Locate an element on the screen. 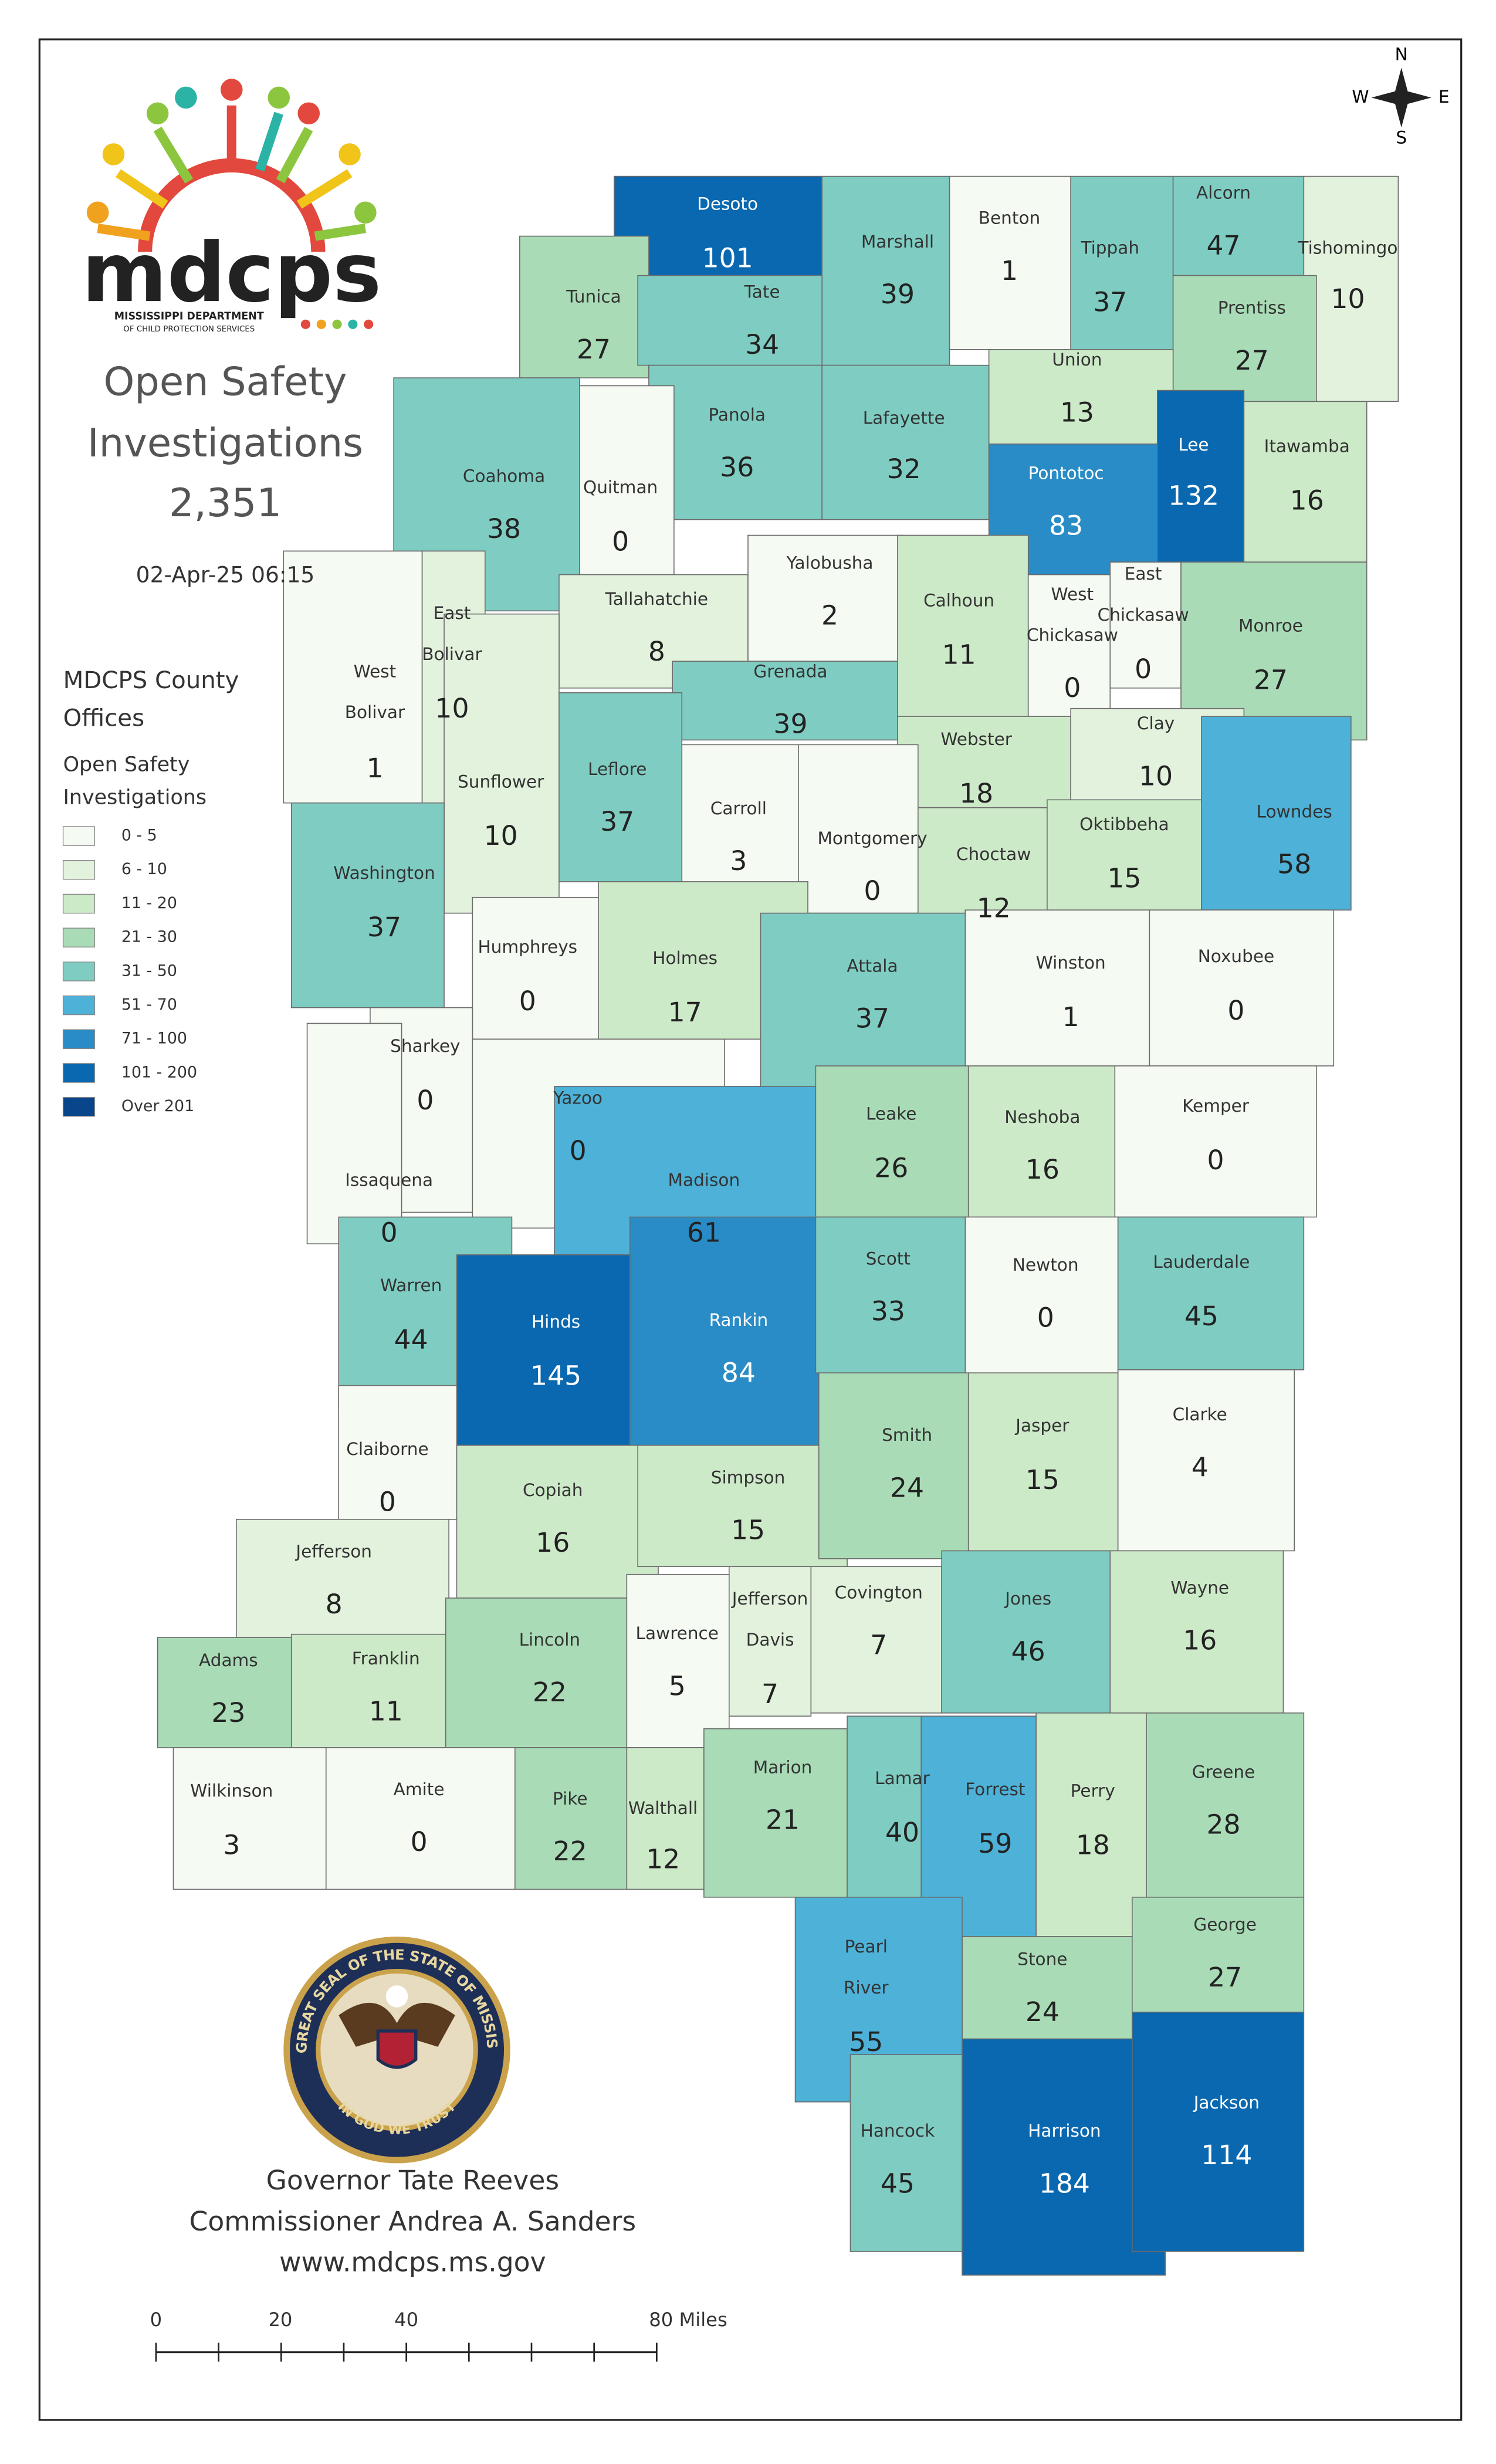 The width and height of the screenshot is (1496, 2464). county-name: Sunflower is located at coordinates (501, 781).